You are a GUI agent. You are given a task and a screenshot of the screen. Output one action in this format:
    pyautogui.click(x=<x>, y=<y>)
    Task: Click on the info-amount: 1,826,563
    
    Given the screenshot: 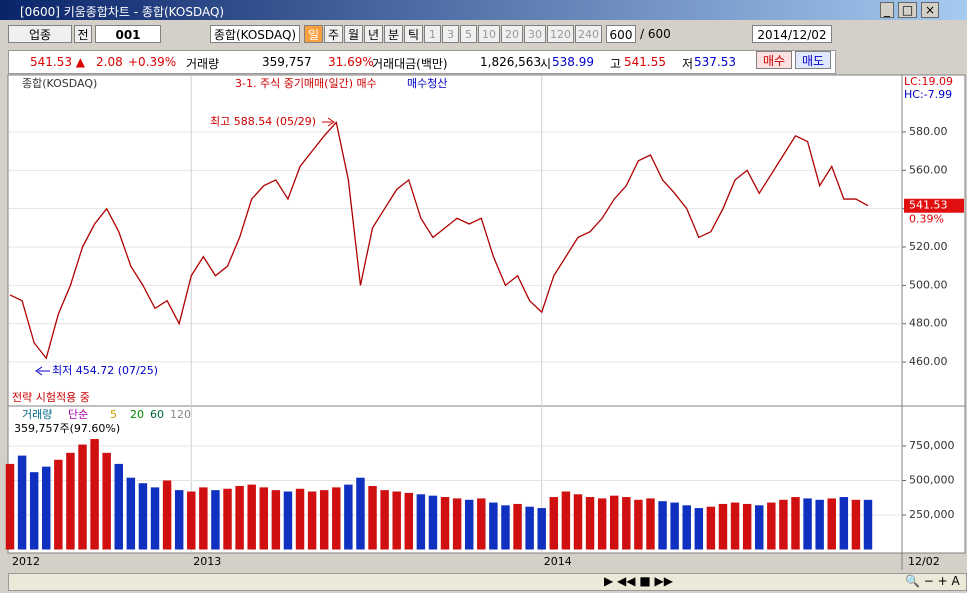 What is the action you would take?
    pyautogui.click(x=511, y=62)
    